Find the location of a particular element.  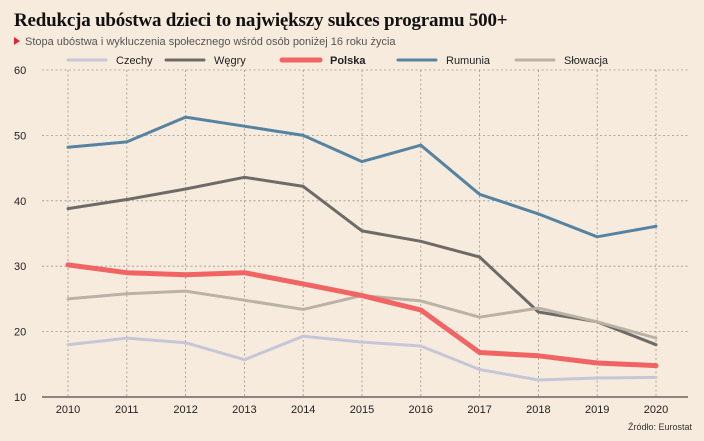

legend-label: Węgry is located at coordinates (230, 61).